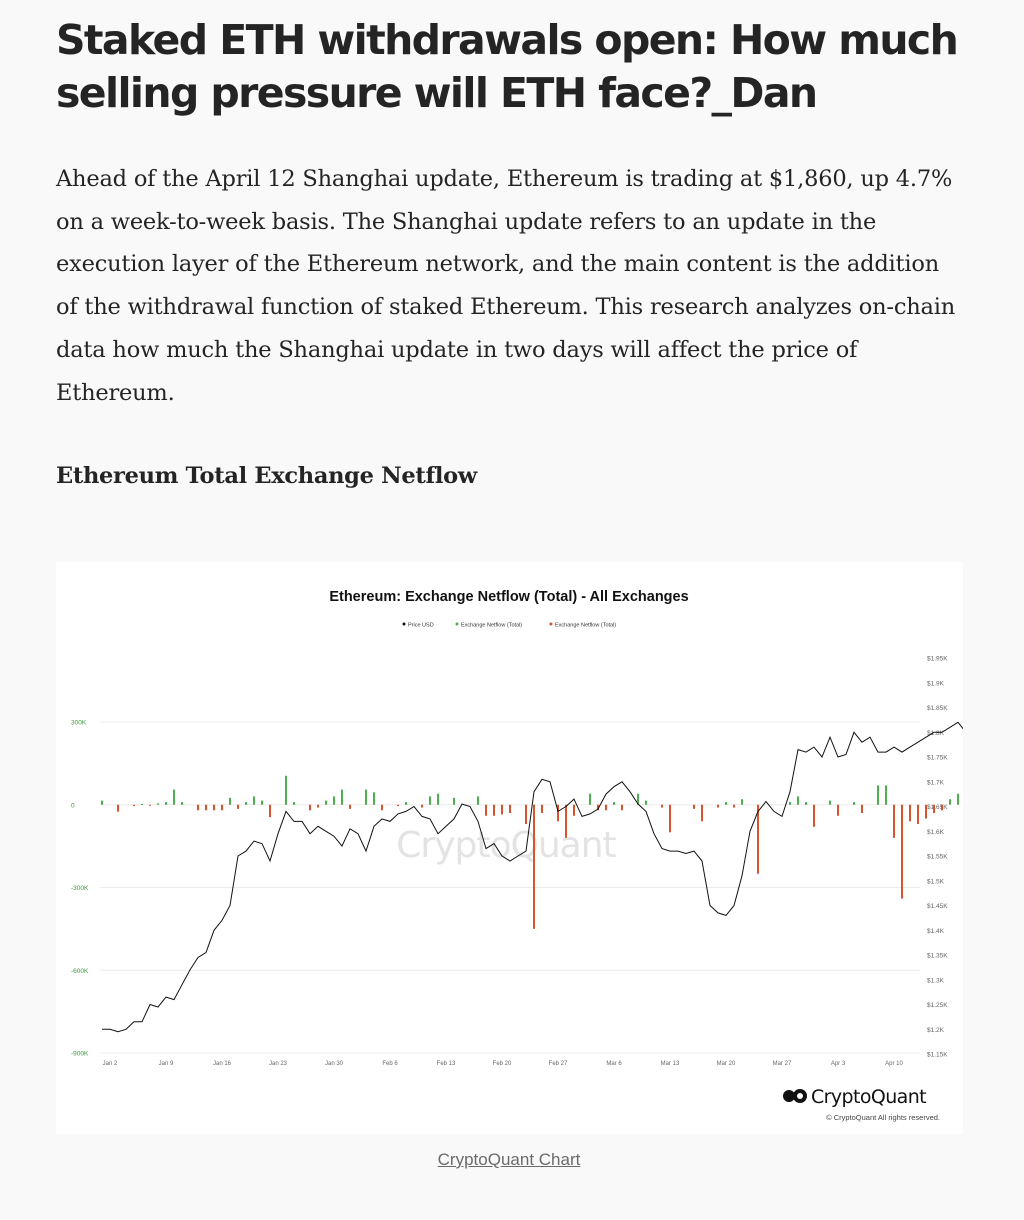  What do you see at coordinates (222, 1064) in the screenshot?
I see `x-axis-tick-label: Jan 16` at bounding box center [222, 1064].